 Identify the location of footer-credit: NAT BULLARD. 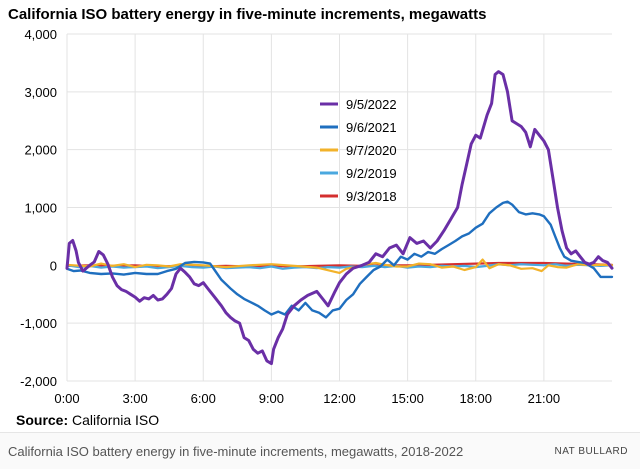
(591, 451).